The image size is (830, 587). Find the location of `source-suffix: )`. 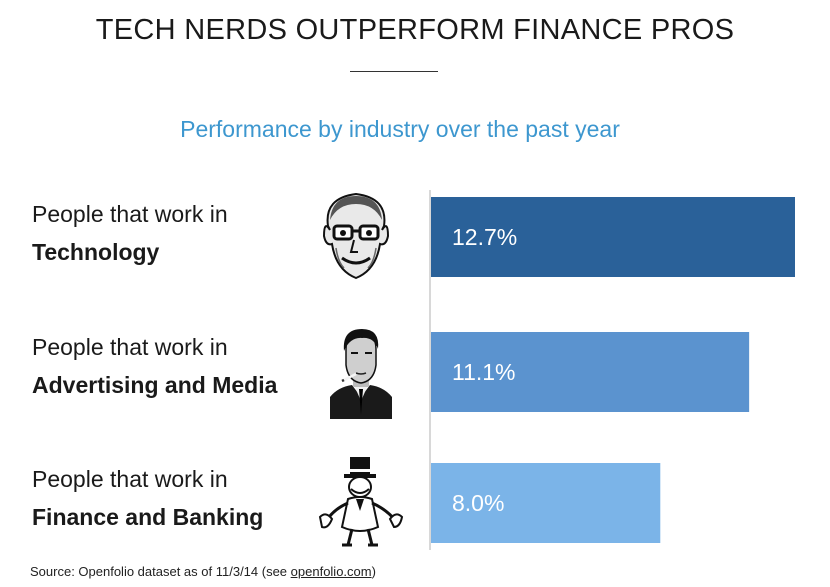

source-suffix: ) is located at coordinates (373, 571).